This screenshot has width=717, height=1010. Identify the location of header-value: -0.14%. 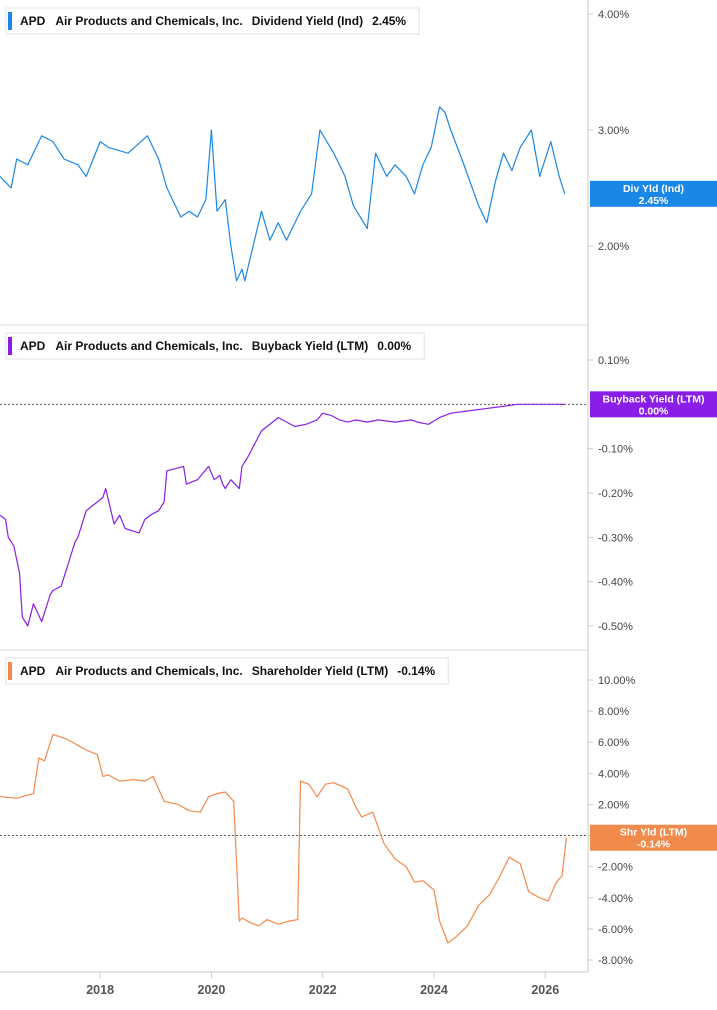
(416, 671).